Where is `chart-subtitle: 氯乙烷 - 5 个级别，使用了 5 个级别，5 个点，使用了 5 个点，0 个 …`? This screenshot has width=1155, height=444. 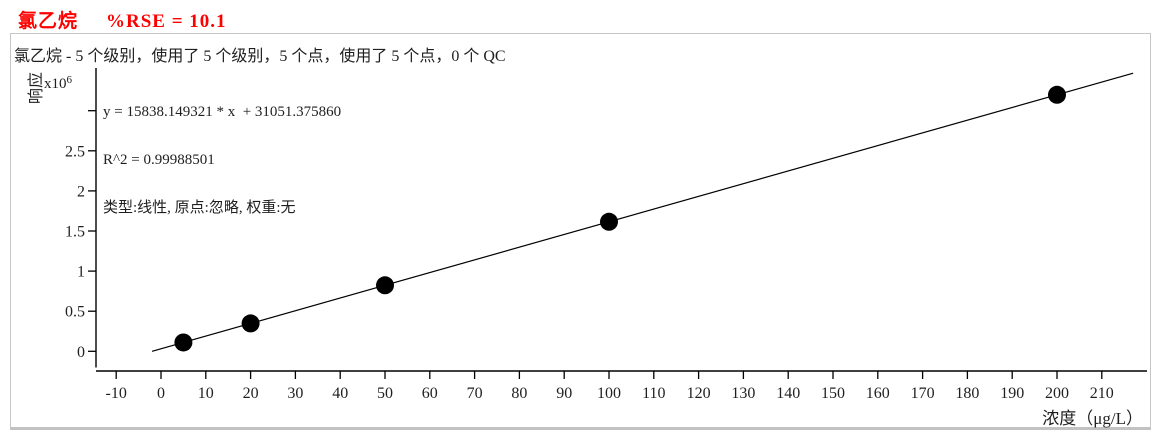
chart-subtitle: 氯乙烷 - 5 个级别，使用了 5 个级别，5 个点，使用了 5 个点，0 个 … is located at coordinates (260, 56).